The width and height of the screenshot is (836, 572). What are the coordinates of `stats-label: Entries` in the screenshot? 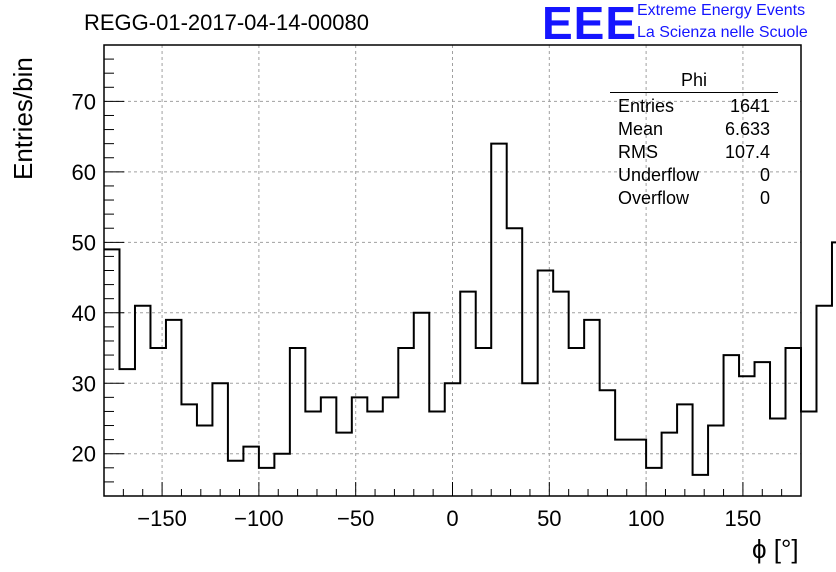 It's located at (646, 106).